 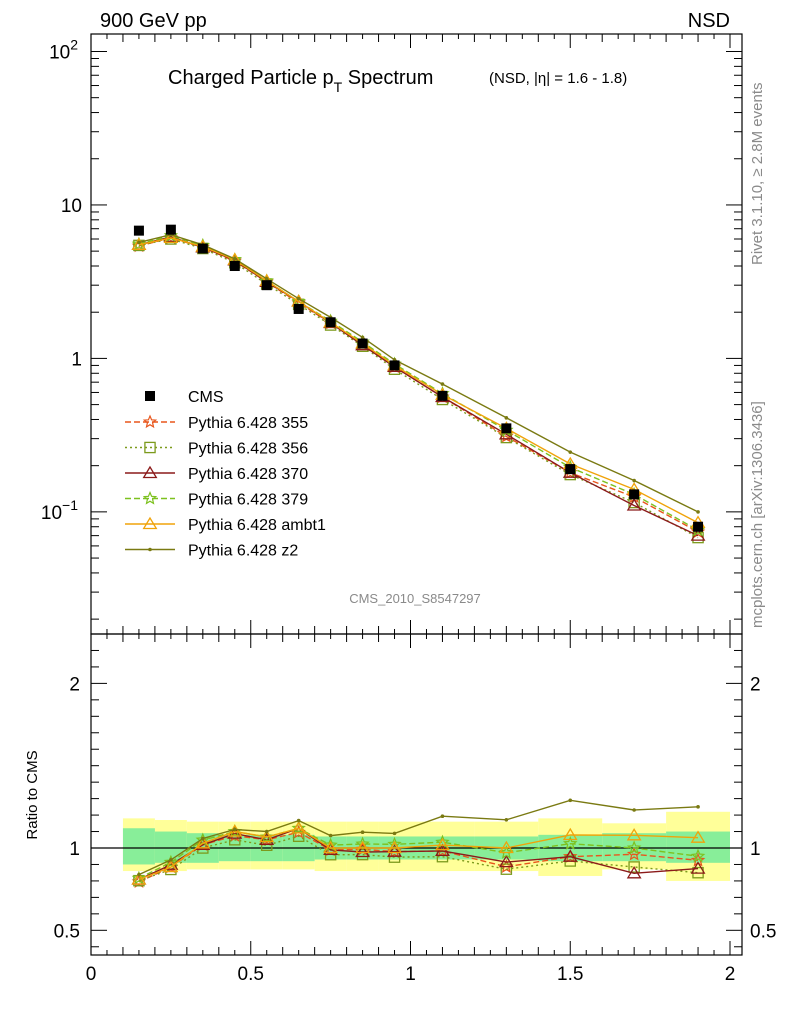 I want to click on ratio-band-inner, so click(x=138, y=846).